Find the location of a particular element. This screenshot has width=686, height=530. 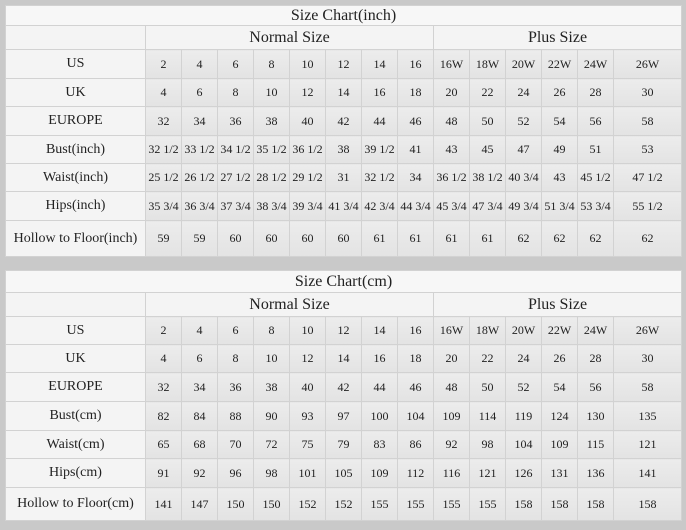

size-value-cell: 56 is located at coordinates (595, 121).